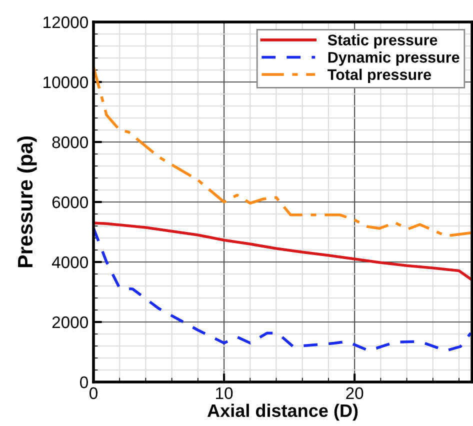 This screenshot has width=473, height=426. I want to click on y-tick-label: 12000, so click(66, 22).